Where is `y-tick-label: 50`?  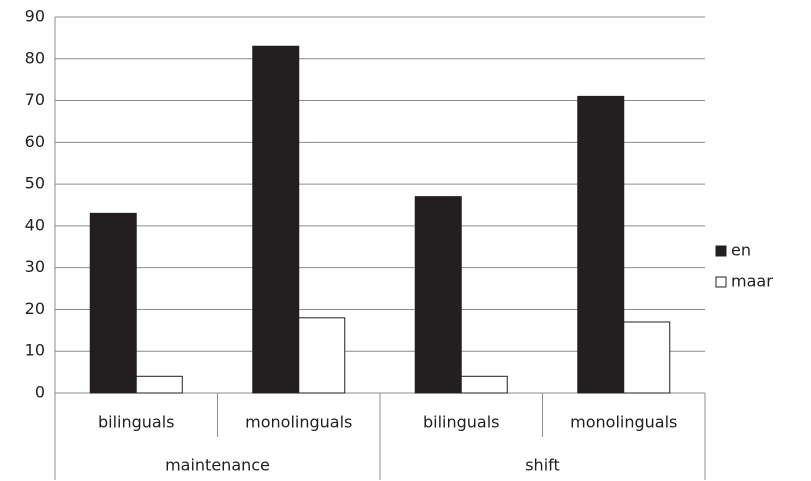 y-tick-label: 50 is located at coordinates (35, 183).